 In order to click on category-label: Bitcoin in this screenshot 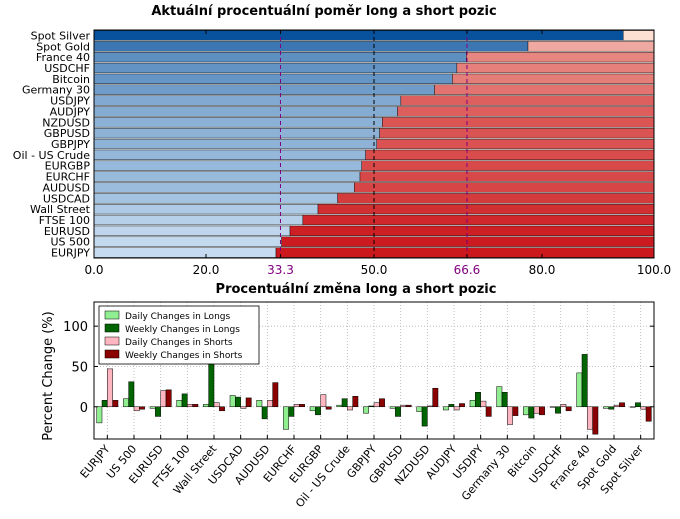, I will do `click(71, 79)`.